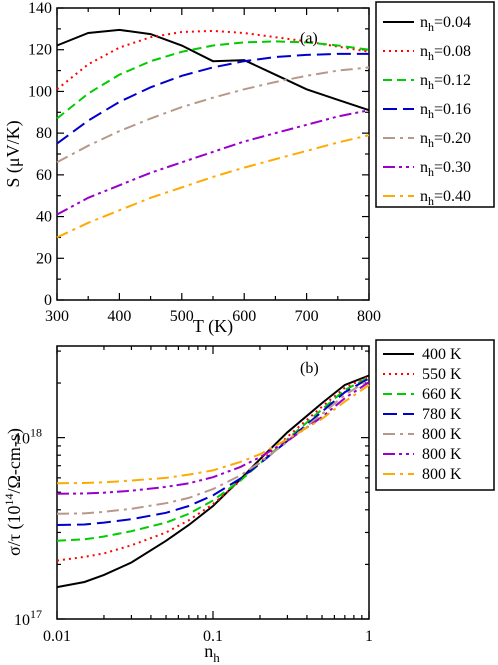 Image resolution: width=498 pixels, height=665 pixels. I want to click on panel-a-legend-label: nh=0.16, so click(445, 111).